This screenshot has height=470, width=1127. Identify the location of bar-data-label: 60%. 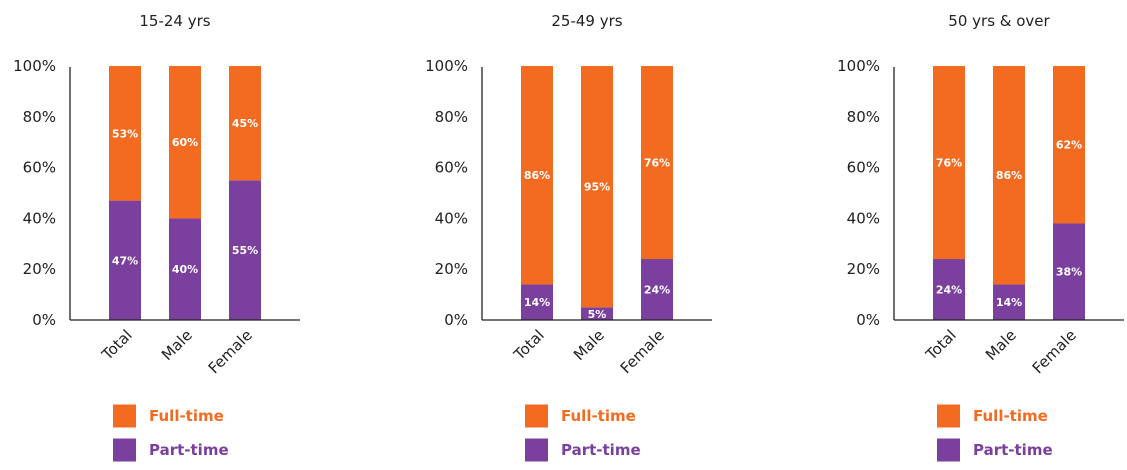
(185, 142).